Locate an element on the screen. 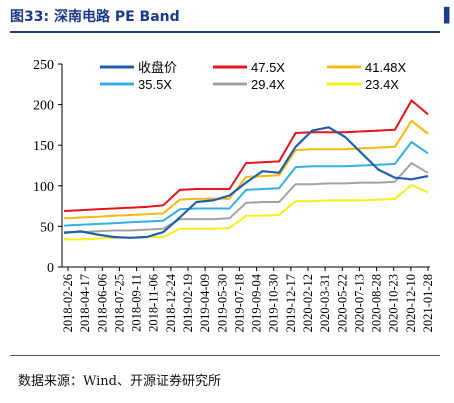 The width and height of the screenshot is (454, 403). y-tick-label: 200 is located at coordinates (43, 106).